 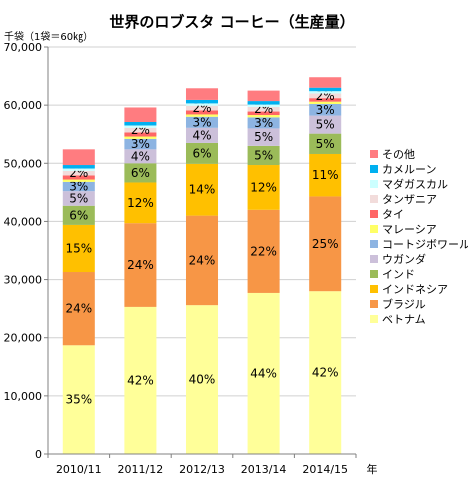 I want to click on data-label: 44%, so click(x=263, y=373).